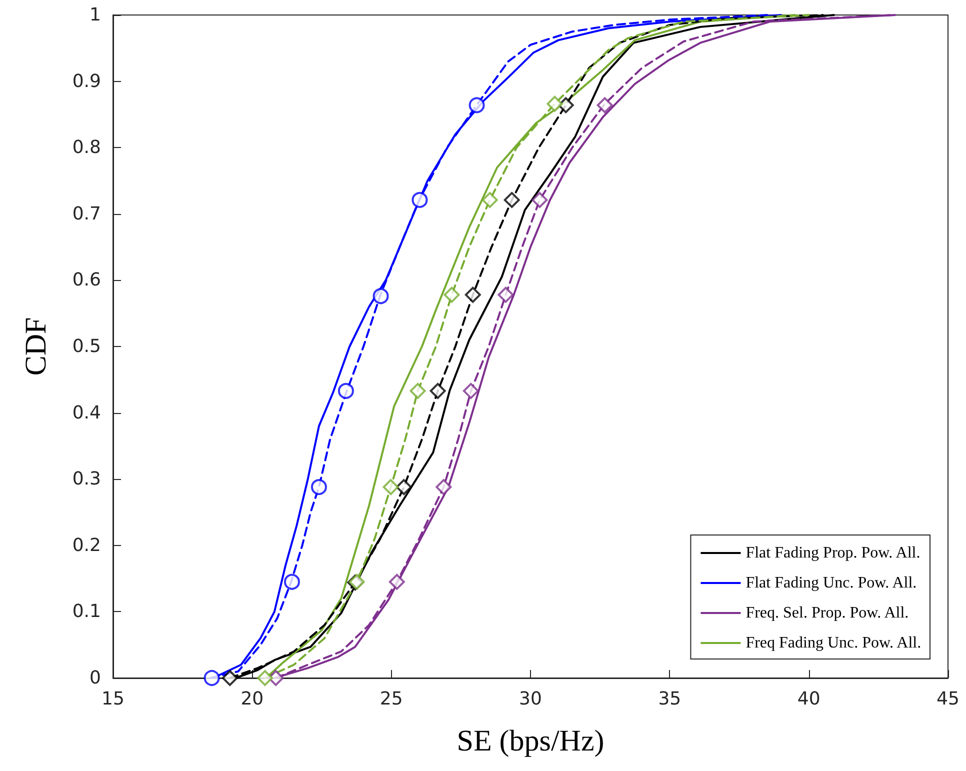  Describe the element at coordinates (36, 346) in the screenshot. I see `y-axis-title: CDF` at that location.